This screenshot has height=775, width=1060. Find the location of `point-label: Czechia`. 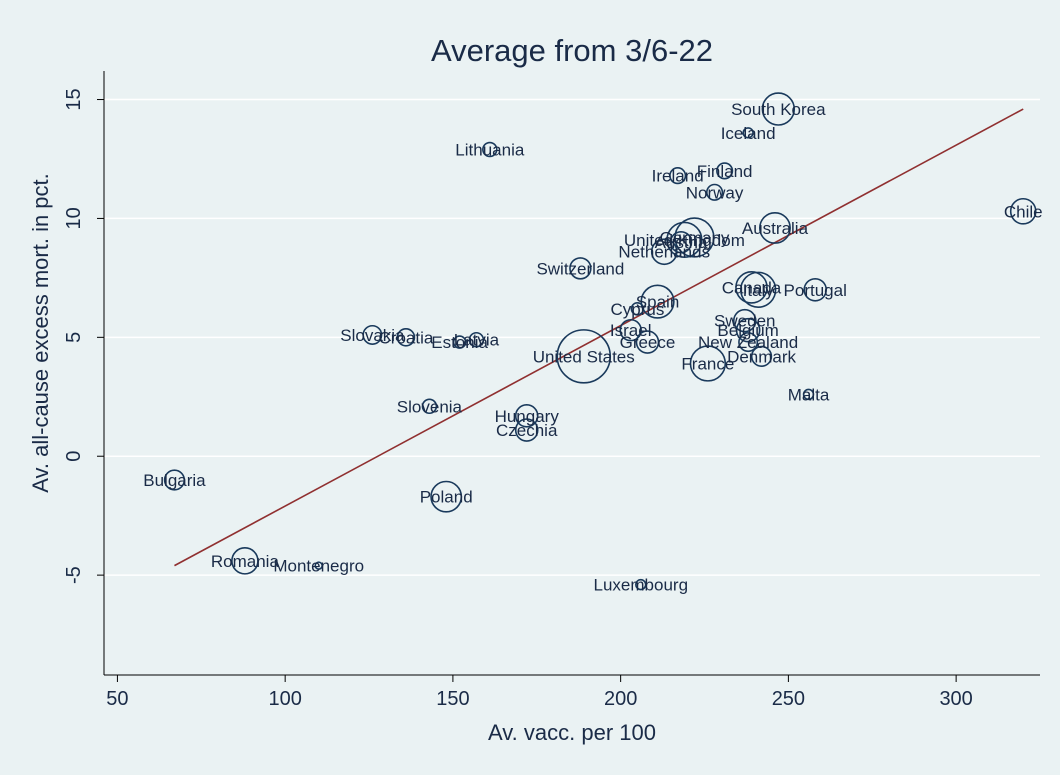

point-label: Czechia is located at coordinates (527, 430).